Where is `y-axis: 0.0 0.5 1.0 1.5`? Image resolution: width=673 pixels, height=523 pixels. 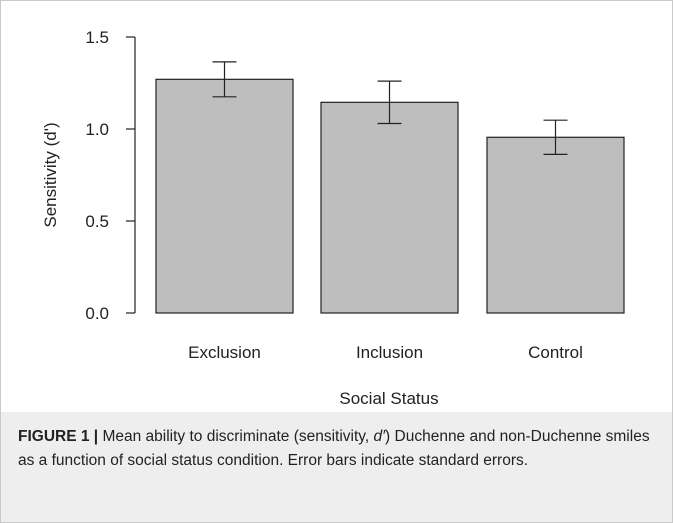 y-axis: 0.0 0.5 1.0 1.5 is located at coordinates (110, 175).